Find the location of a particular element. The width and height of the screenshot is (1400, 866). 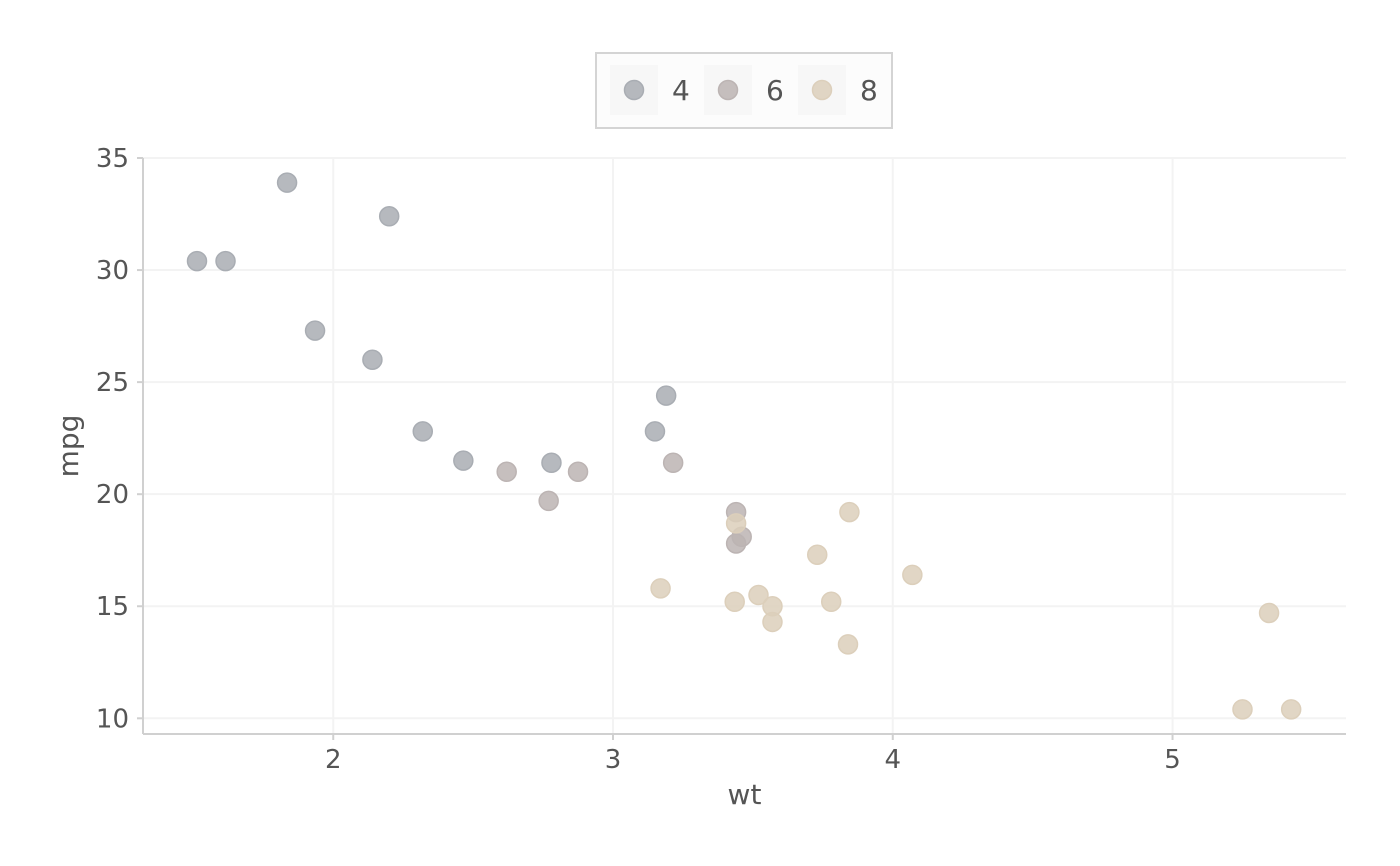

y-axis-title: mpg is located at coordinates (68, 446).